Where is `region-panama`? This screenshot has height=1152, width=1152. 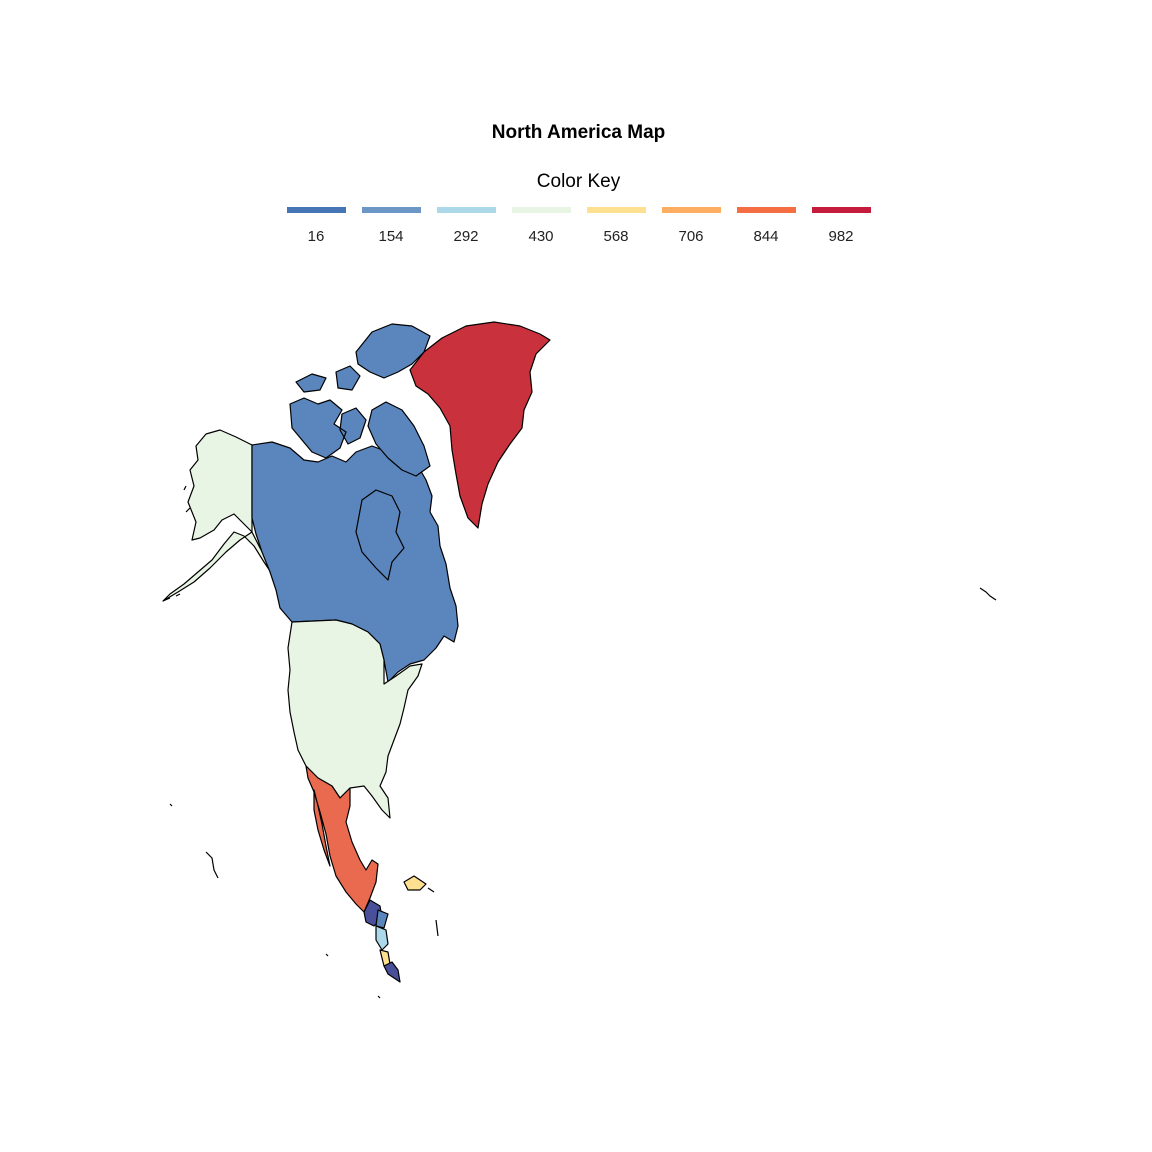
region-panama is located at coordinates (392, 972).